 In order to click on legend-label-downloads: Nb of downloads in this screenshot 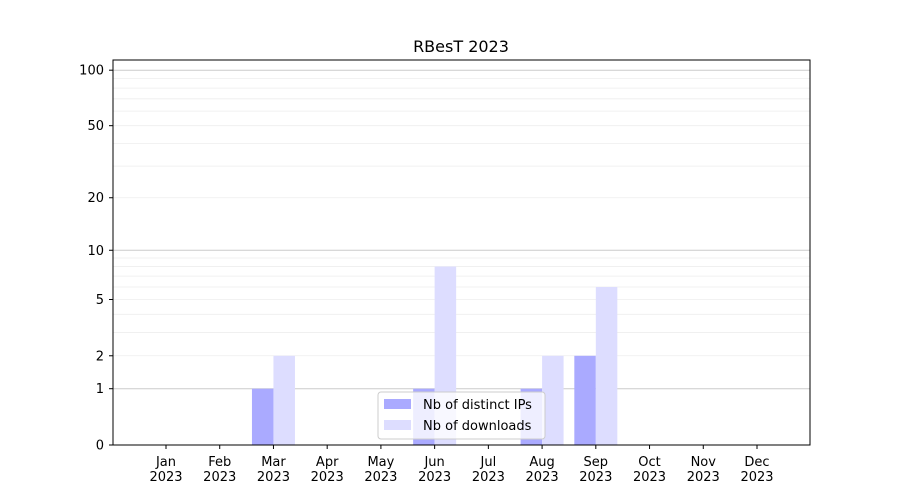, I will do `click(477, 426)`.